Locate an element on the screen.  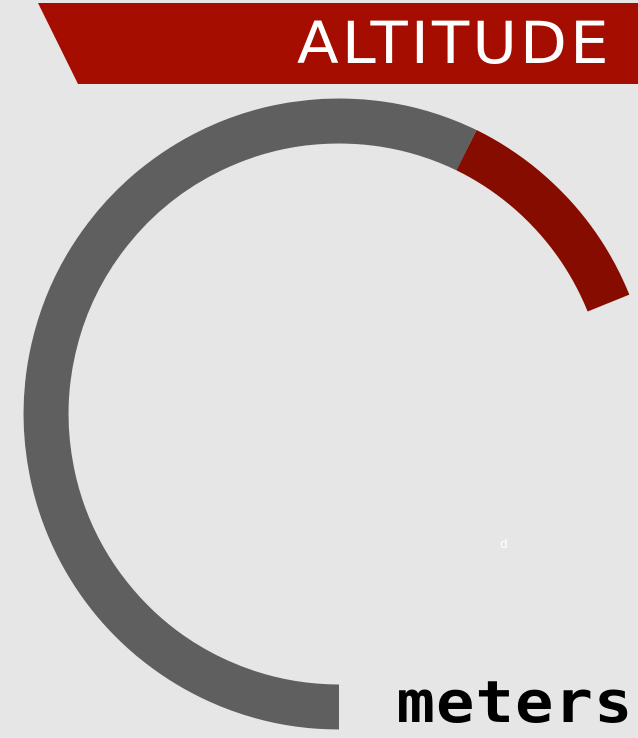
banner-shape is located at coordinates (338, 43).